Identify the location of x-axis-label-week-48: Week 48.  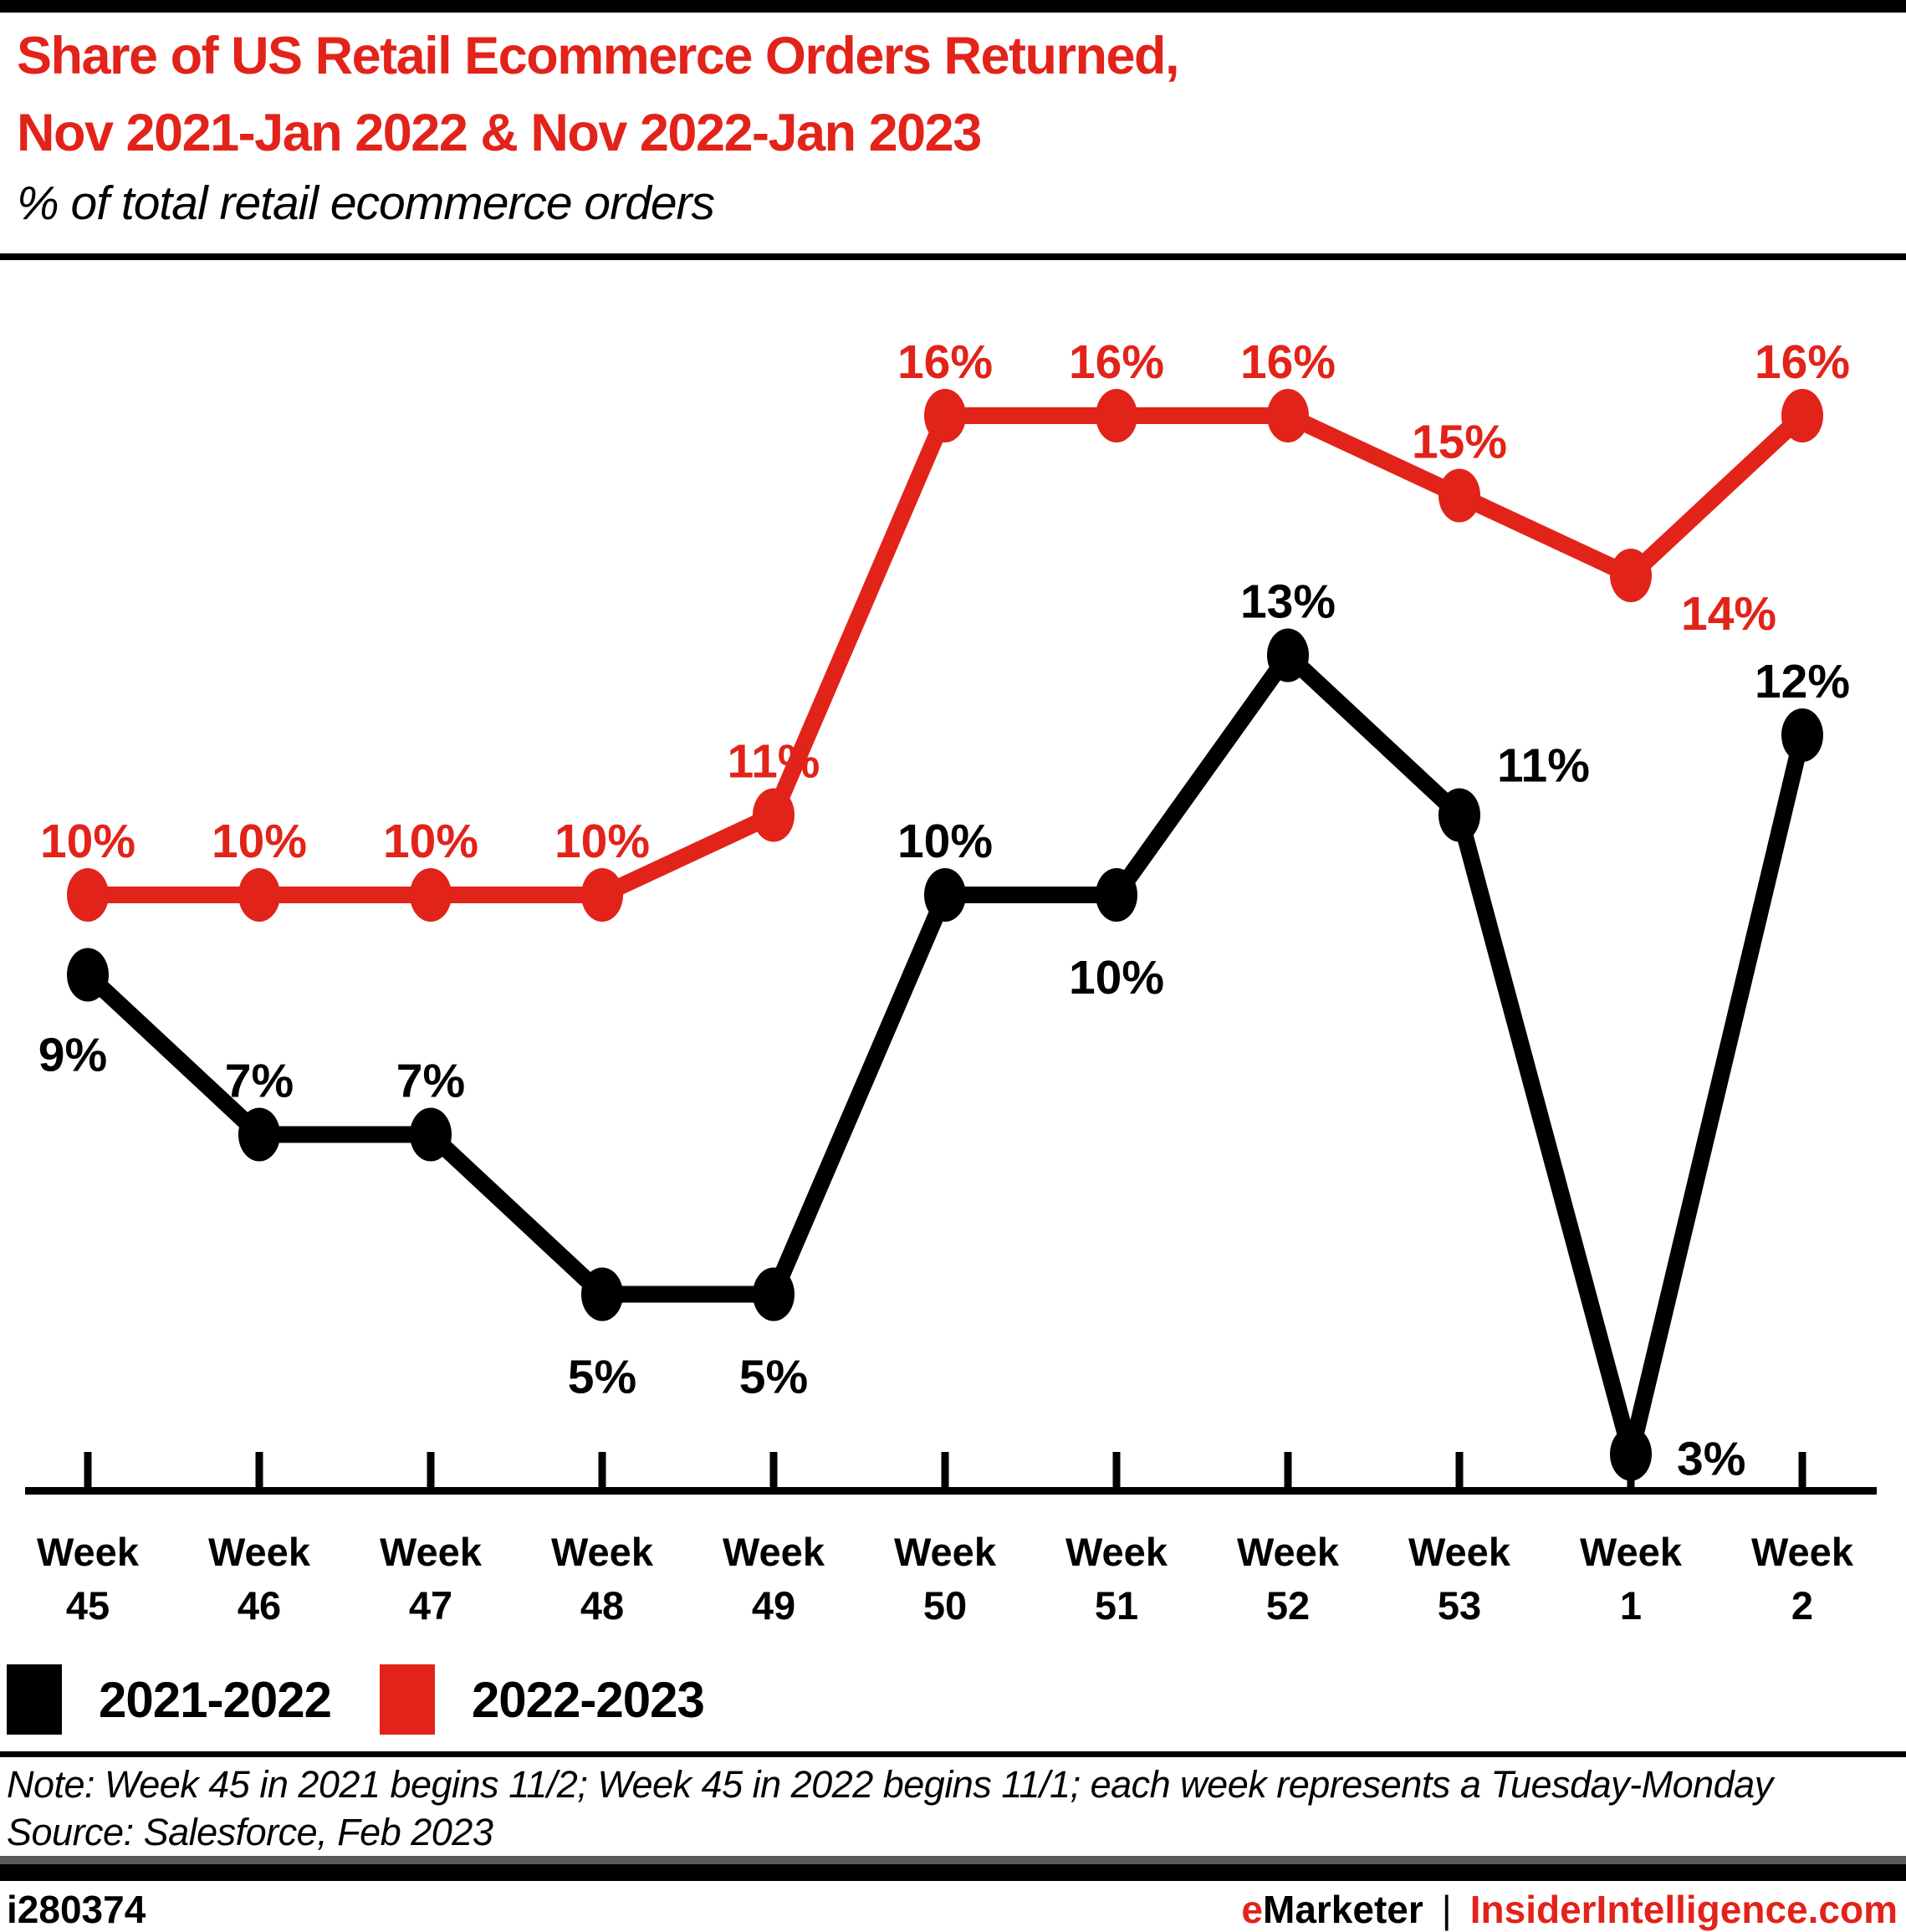
(602, 1579).